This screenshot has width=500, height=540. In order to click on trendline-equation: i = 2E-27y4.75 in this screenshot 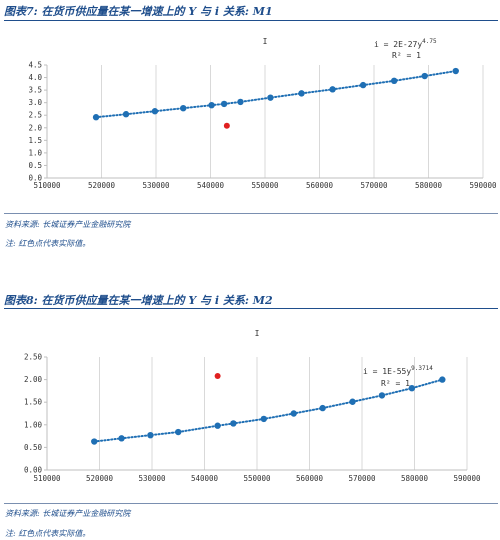, I will do `click(405, 43)`.